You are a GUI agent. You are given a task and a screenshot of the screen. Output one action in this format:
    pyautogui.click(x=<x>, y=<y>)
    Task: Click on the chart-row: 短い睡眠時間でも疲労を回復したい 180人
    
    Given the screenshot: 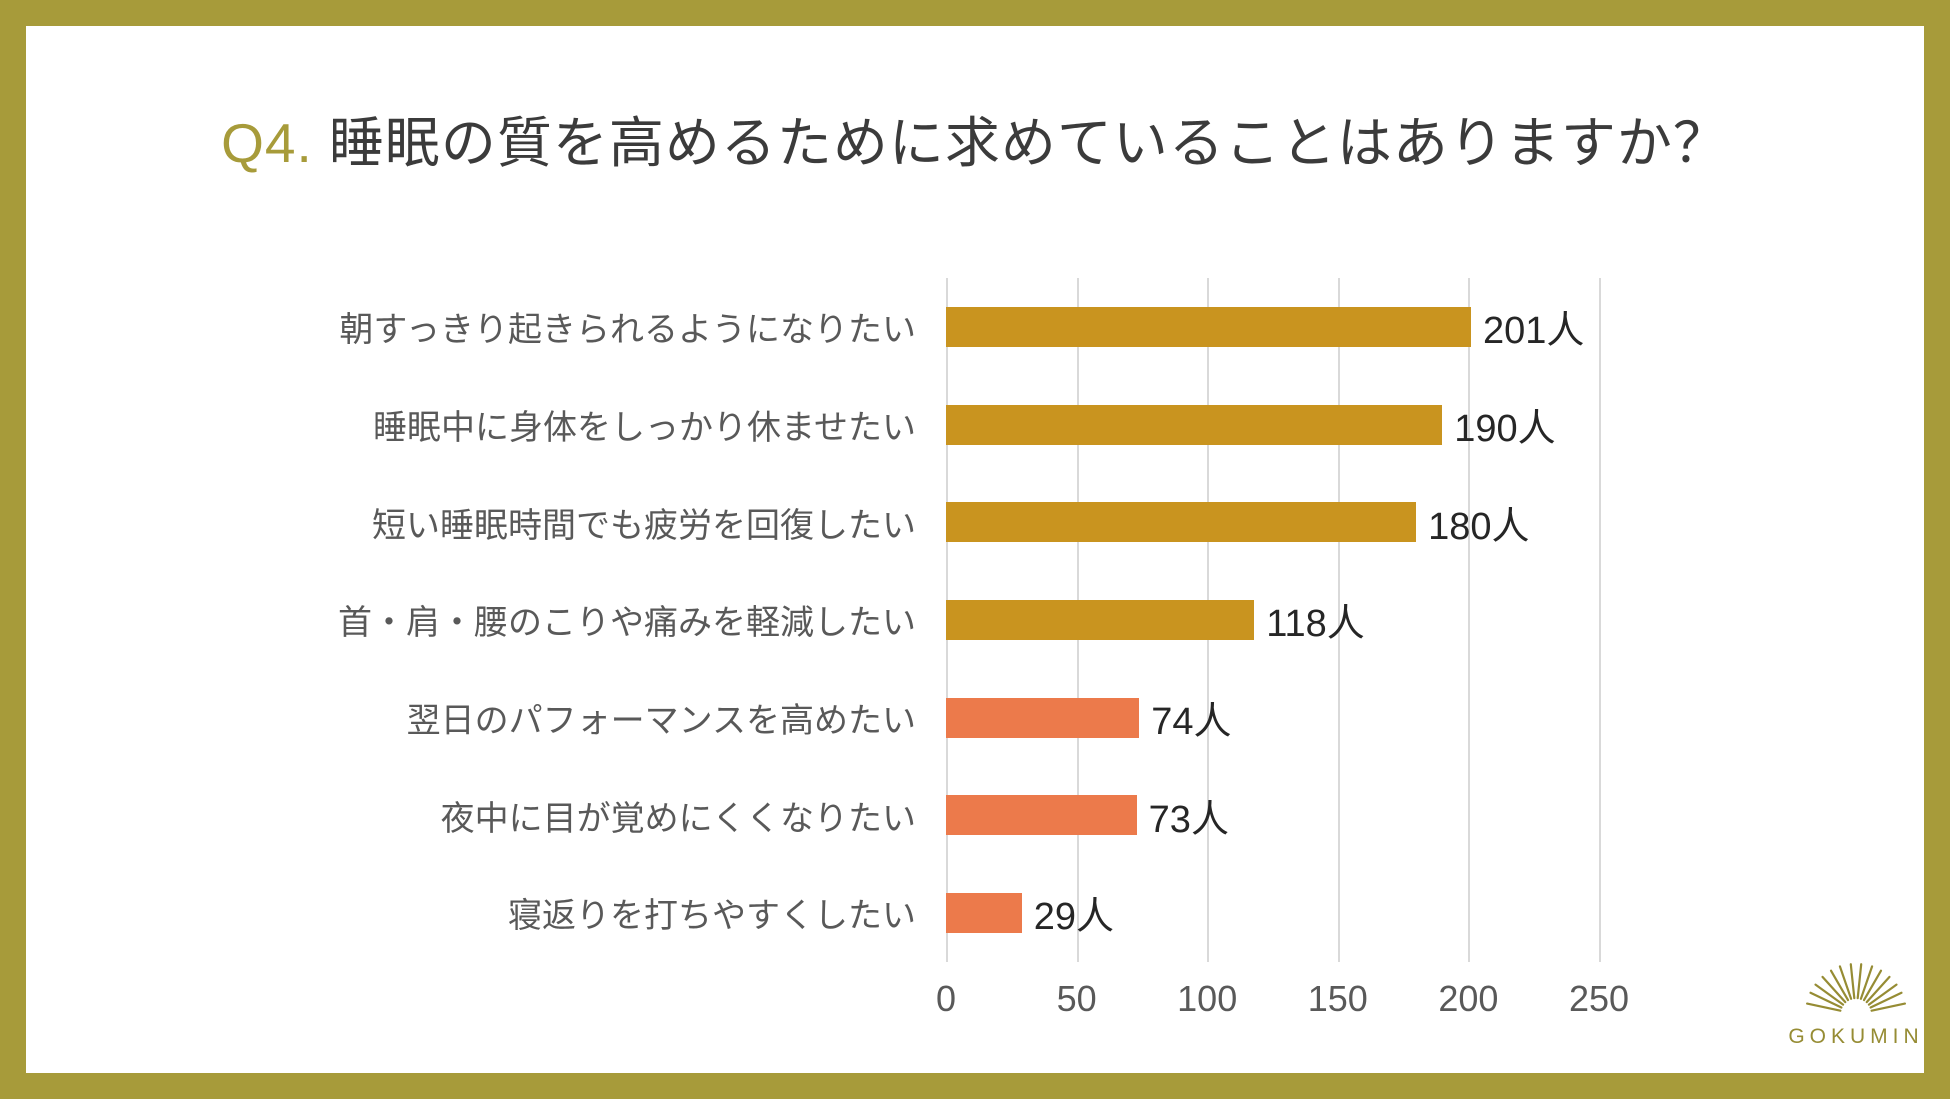 What is the action you would take?
    pyautogui.click(x=985, y=522)
    